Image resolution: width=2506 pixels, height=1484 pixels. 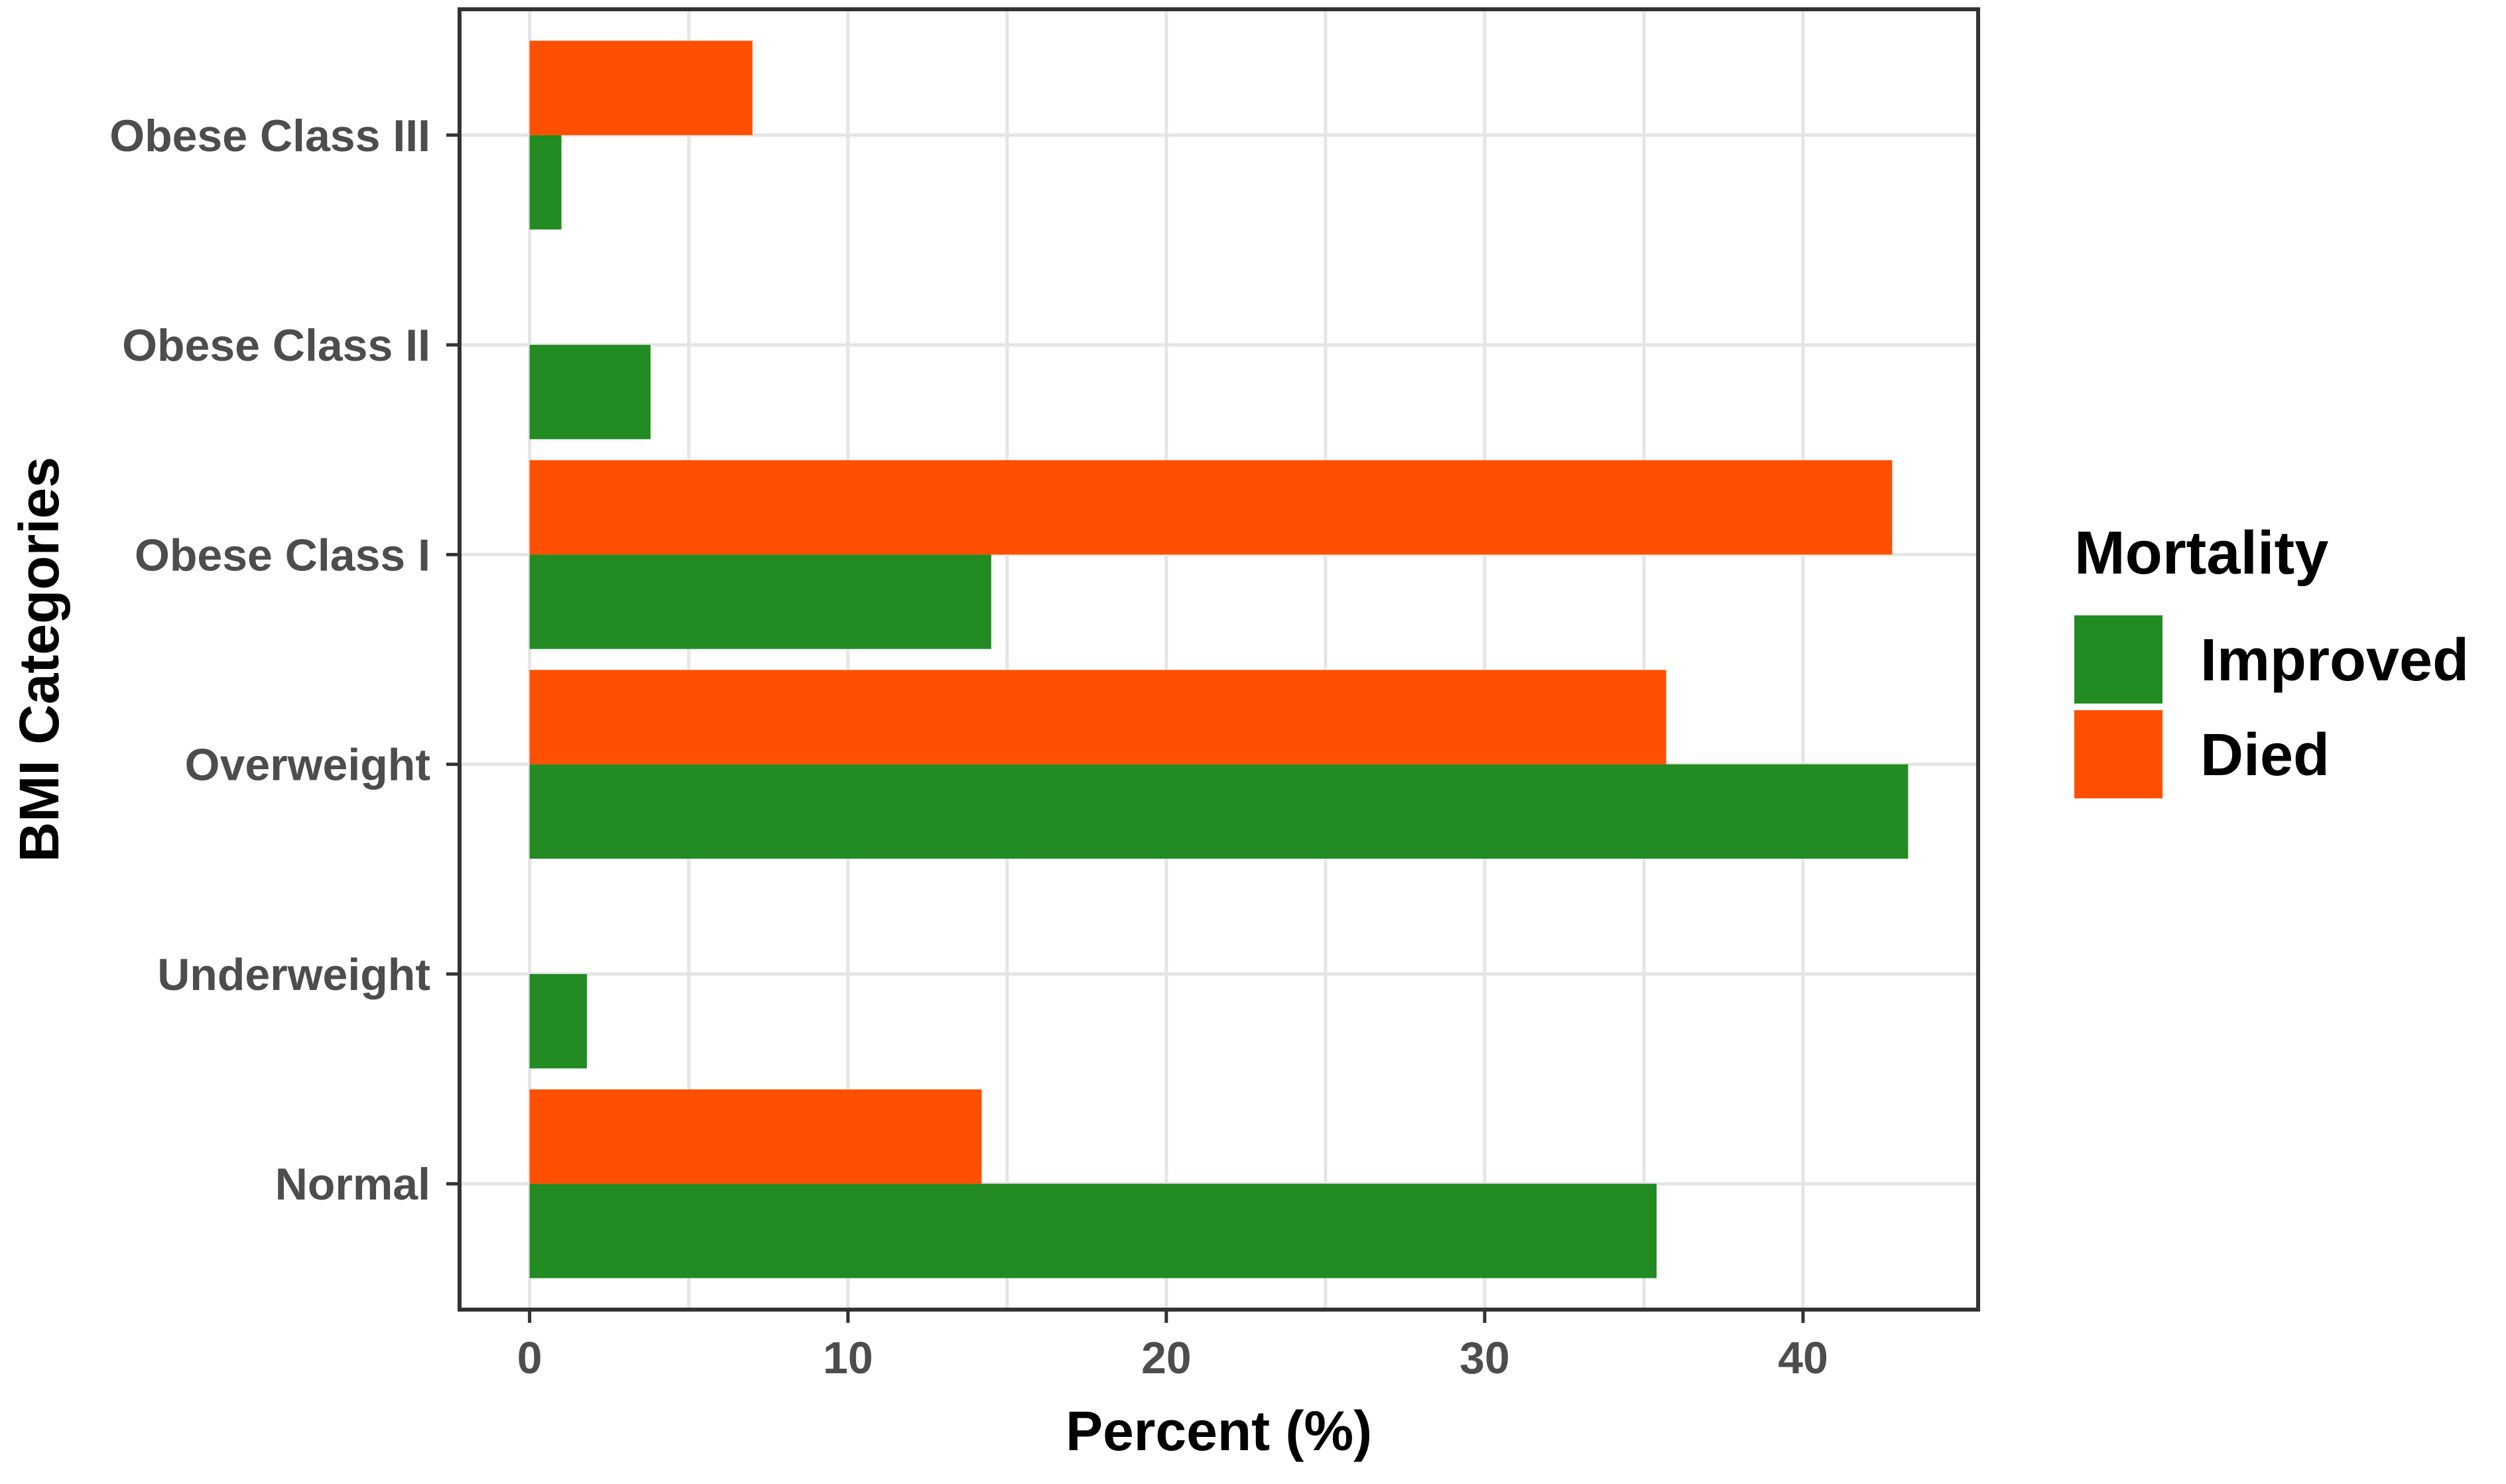 I want to click on legend-title: Mortality, so click(x=2201, y=553).